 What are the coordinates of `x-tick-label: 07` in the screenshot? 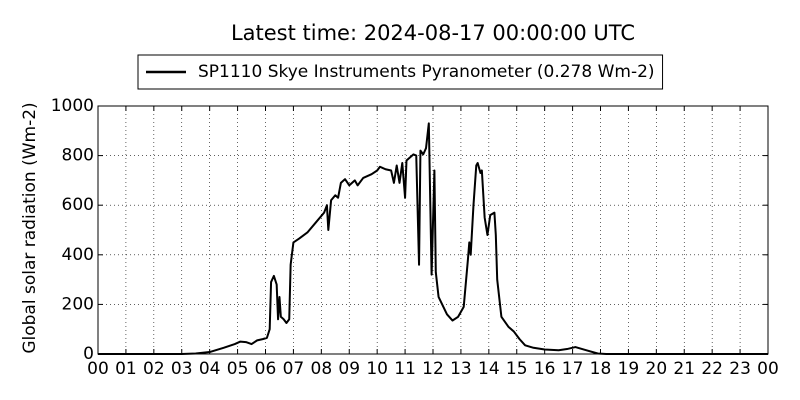 It's located at (294, 369).